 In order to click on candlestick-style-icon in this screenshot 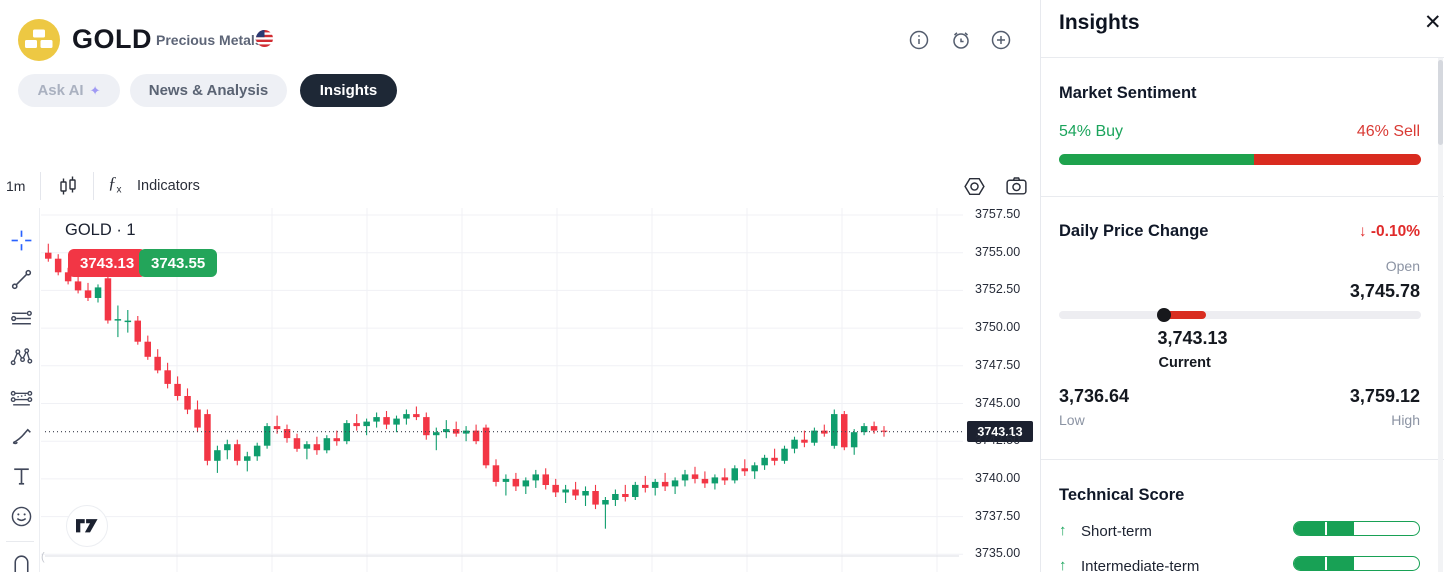, I will do `click(68, 186)`.